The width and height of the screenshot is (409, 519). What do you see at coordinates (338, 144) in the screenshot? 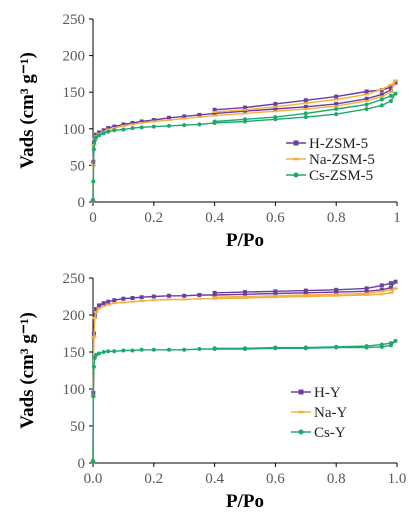
I see `legend-label: H-ZSM-5` at bounding box center [338, 144].